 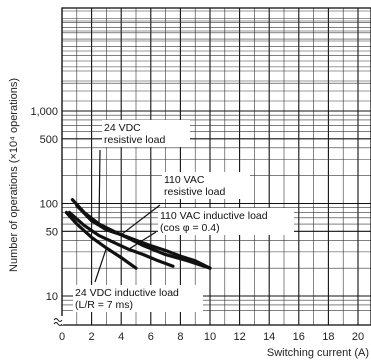 I want to click on y-tick-label: 50, so click(x=52, y=232).